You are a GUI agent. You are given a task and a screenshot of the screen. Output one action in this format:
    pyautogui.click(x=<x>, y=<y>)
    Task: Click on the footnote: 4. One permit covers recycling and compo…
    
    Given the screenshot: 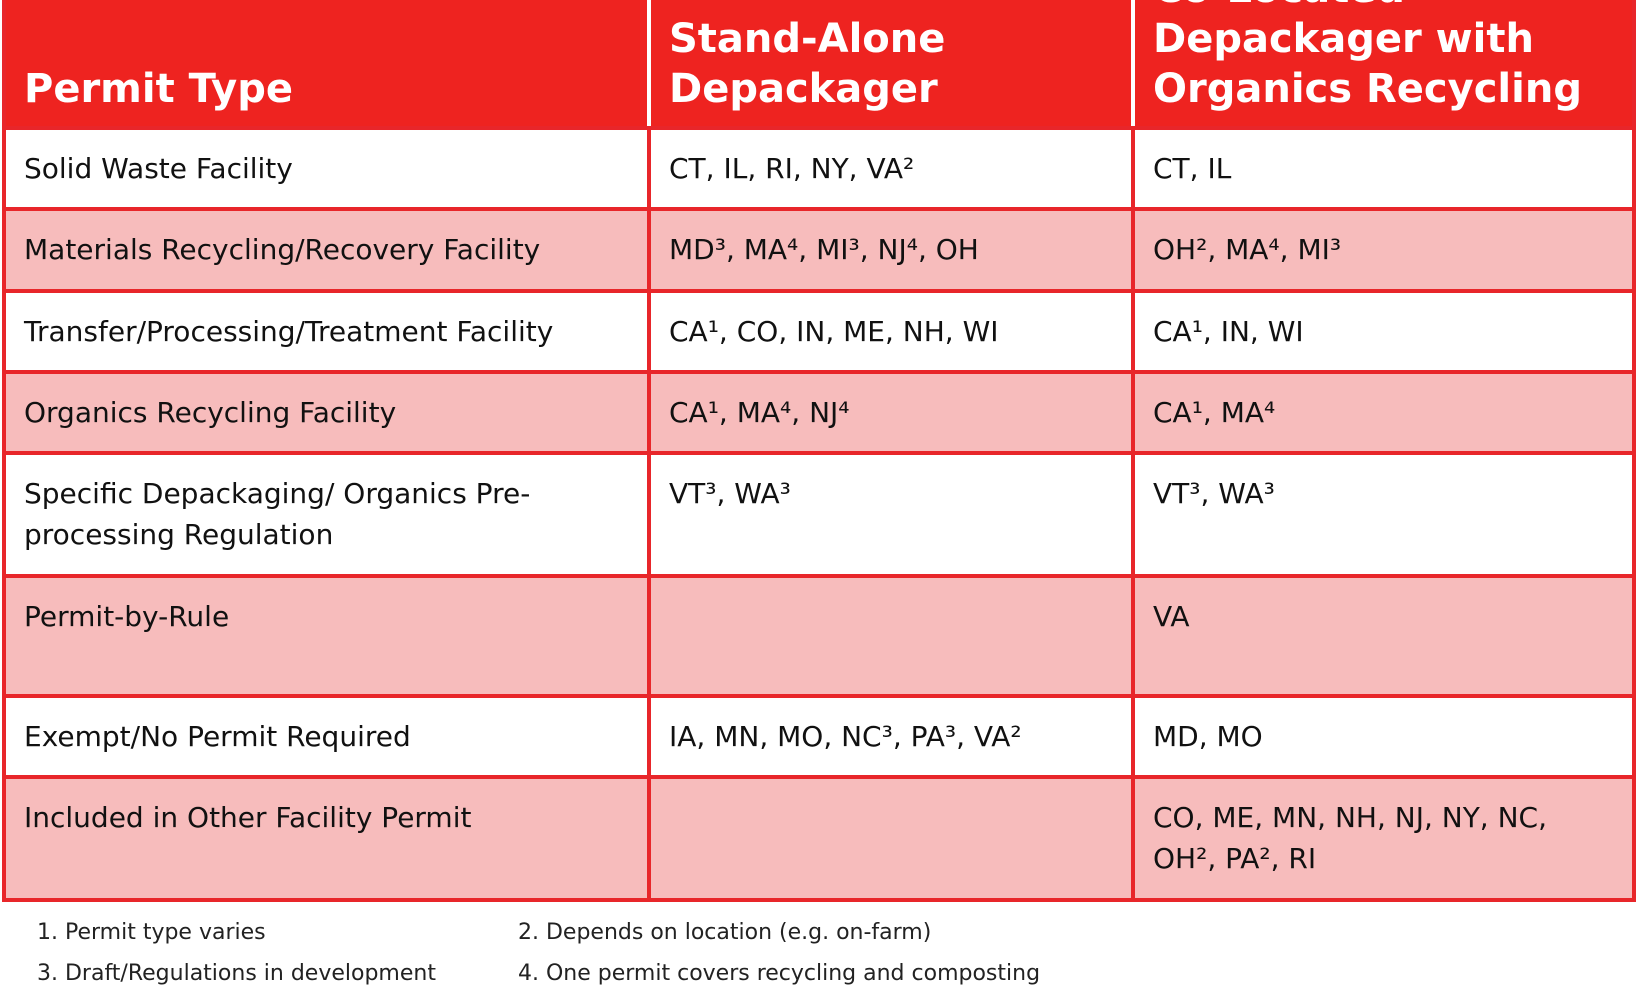 What is the action you would take?
    pyautogui.click(x=779, y=973)
    